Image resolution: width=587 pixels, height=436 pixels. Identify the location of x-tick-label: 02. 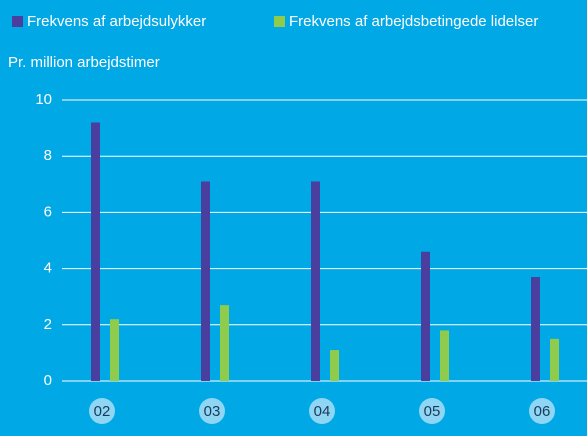
(102, 411).